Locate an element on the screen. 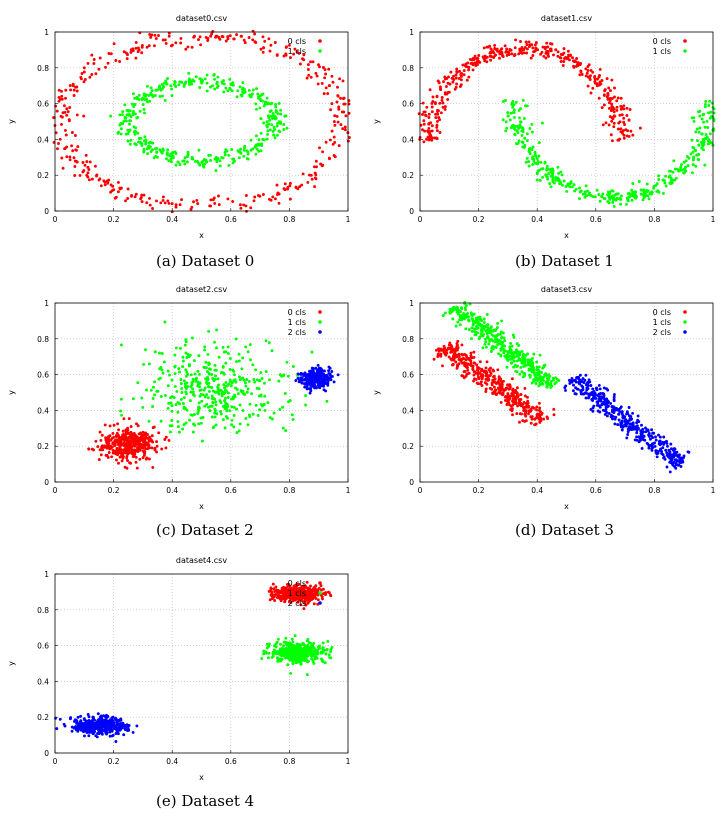 This screenshot has height=817, width=725. y-tick-label: 0.2 is located at coordinates (408, 446).